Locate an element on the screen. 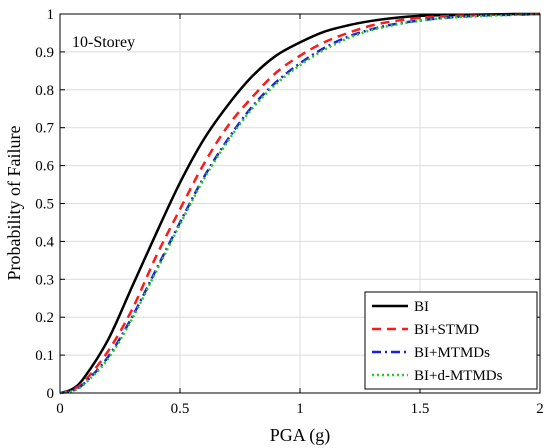  x-tick-label: 2 is located at coordinates (540, 409).